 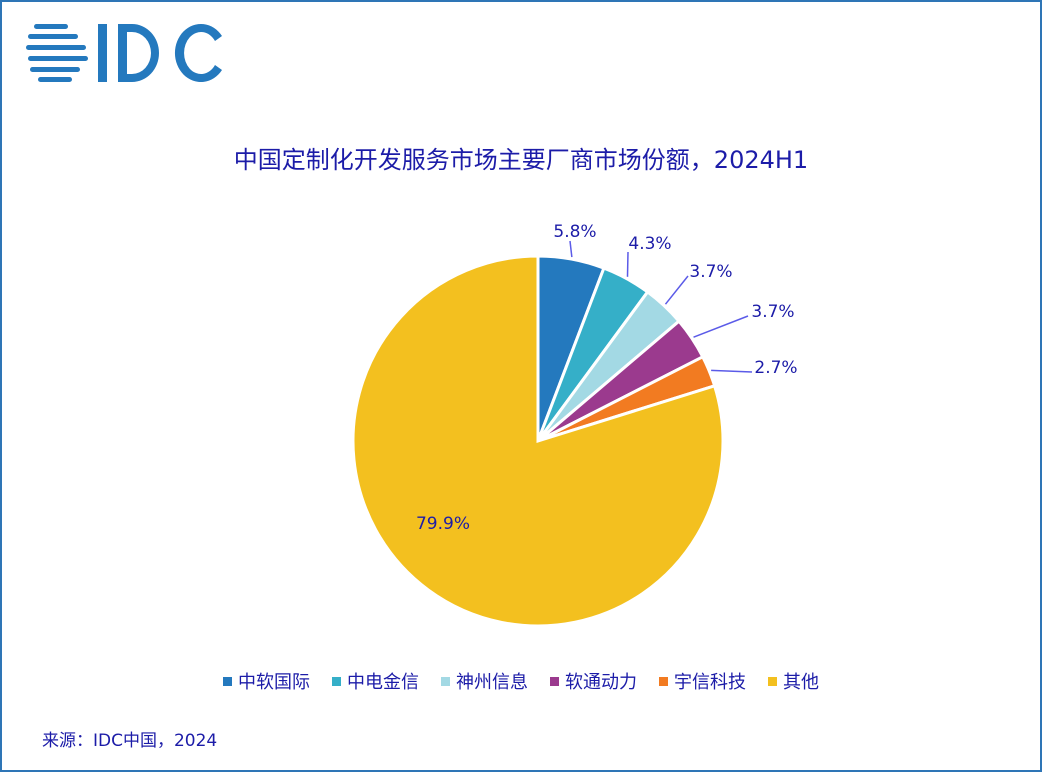 What do you see at coordinates (601, 682) in the screenshot?
I see `legend-label: 软通动力` at bounding box center [601, 682].